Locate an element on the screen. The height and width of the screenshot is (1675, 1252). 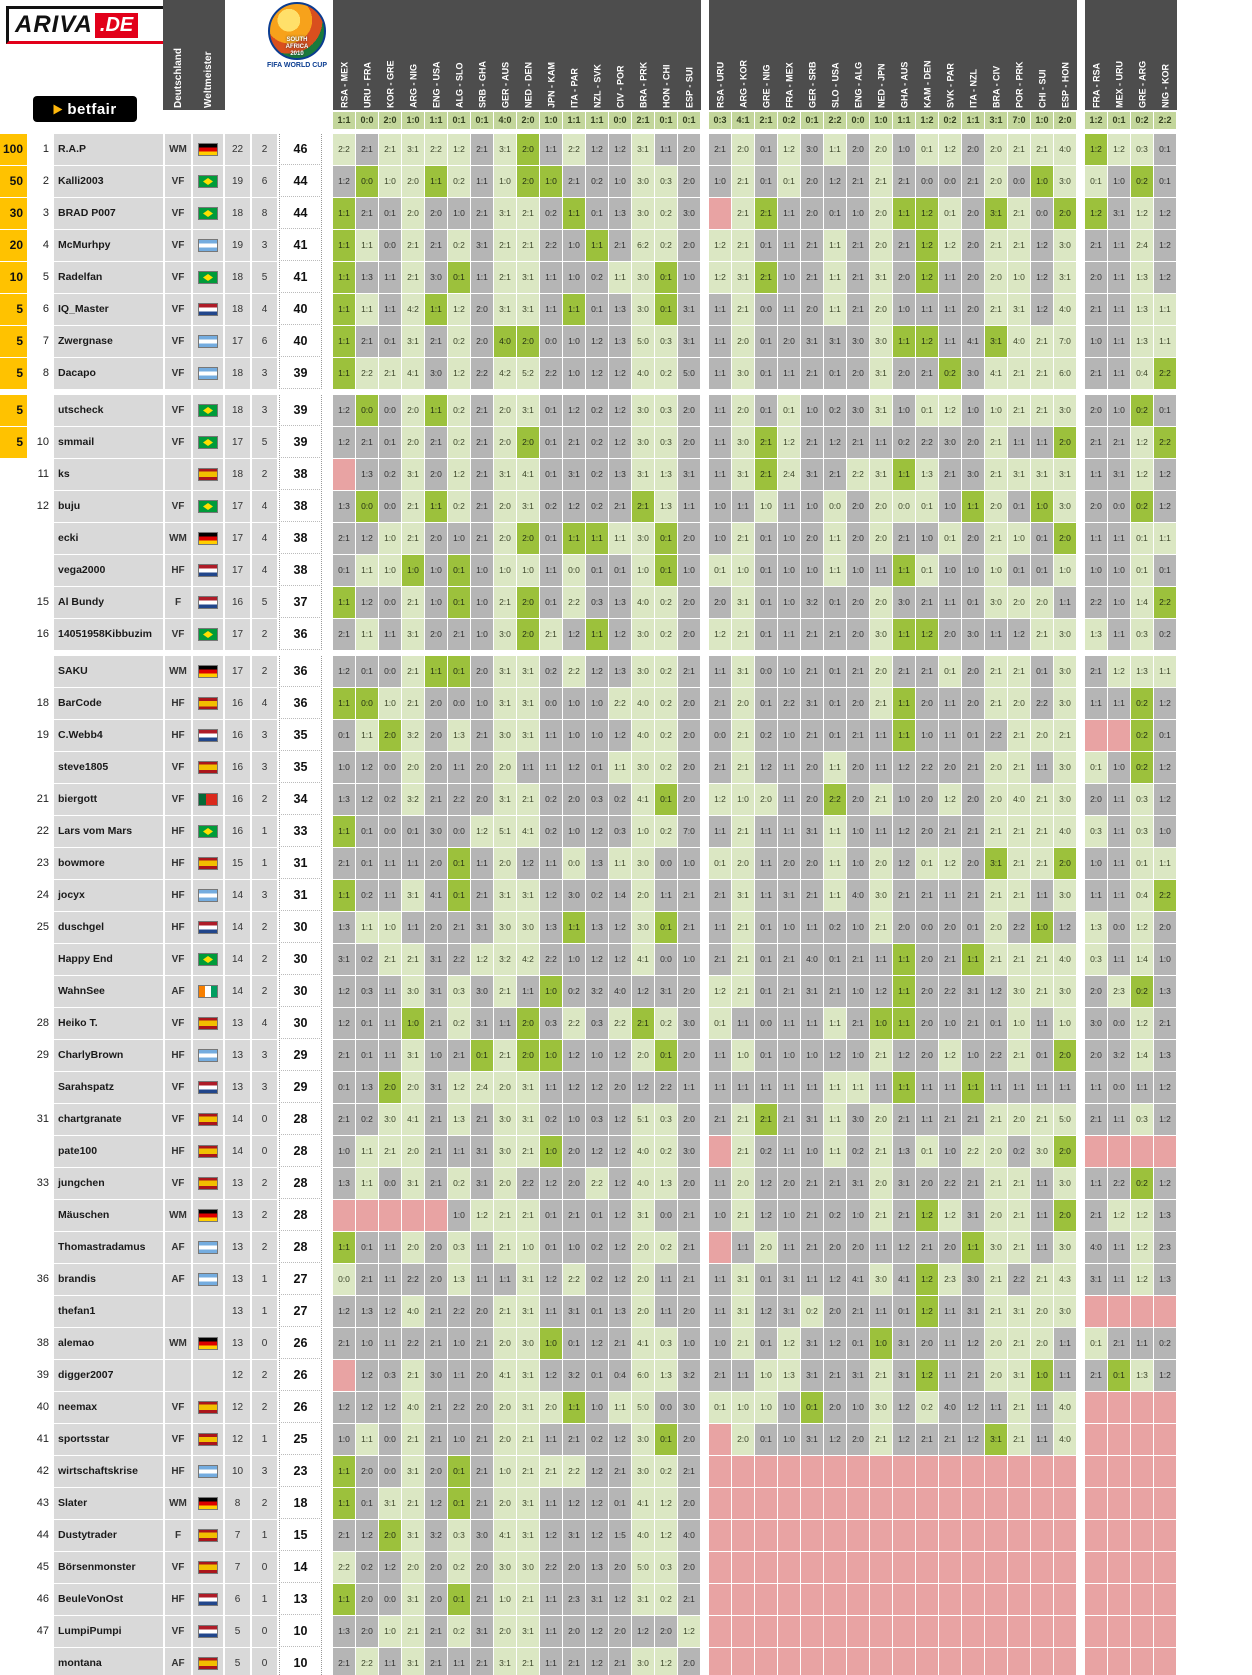
rank-number: 45 is located at coordinates (42, 1567).